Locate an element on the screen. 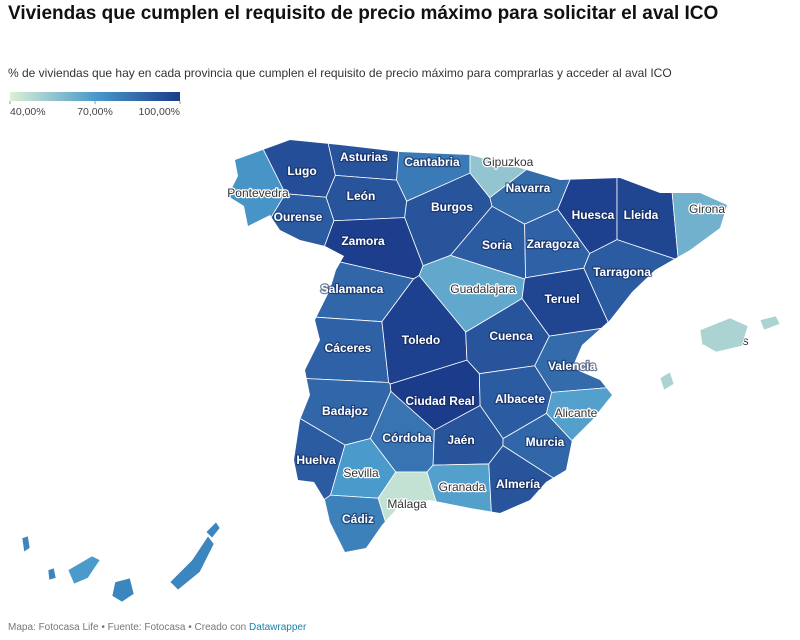 This screenshot has height=640, width=800. province-label: Albacete is located at coordinates (520, 399).